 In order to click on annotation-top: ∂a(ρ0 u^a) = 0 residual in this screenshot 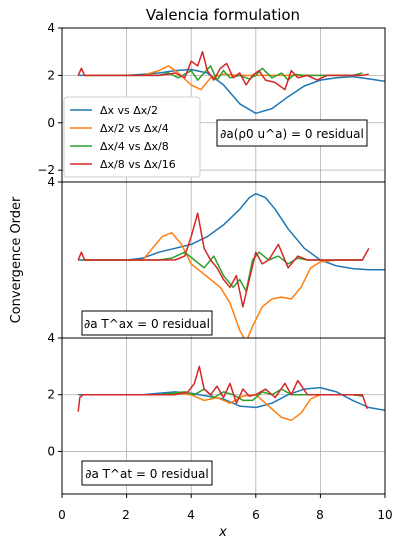, I will do `click(292, 133)`.